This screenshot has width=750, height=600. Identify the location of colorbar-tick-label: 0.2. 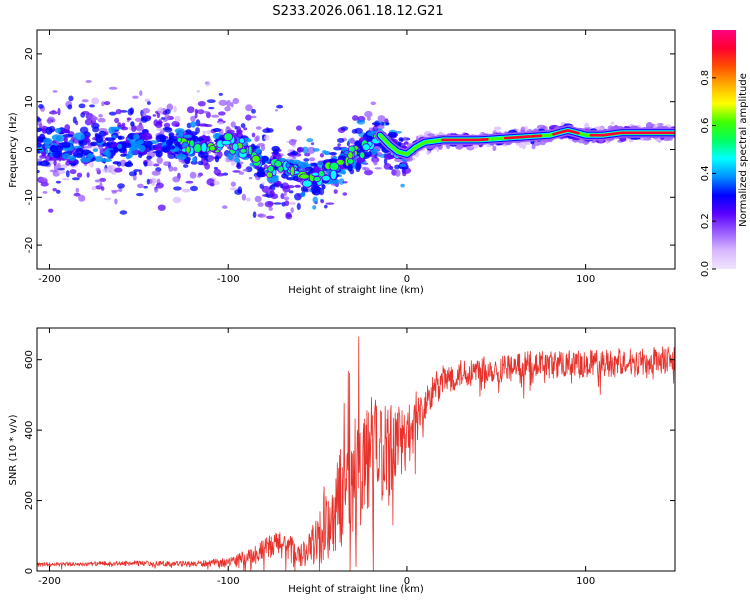
(705, 221).